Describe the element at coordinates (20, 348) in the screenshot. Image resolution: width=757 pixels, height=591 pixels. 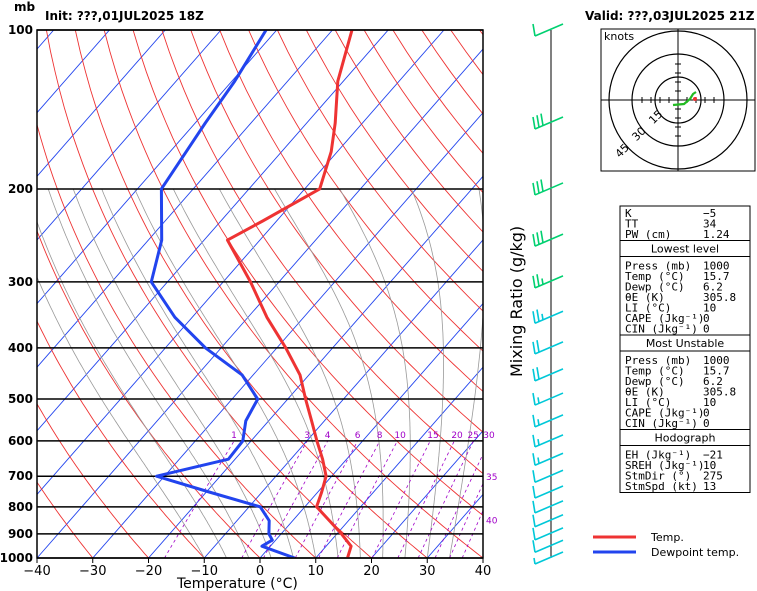
I see `pressure-tick-label: 400` at that location.